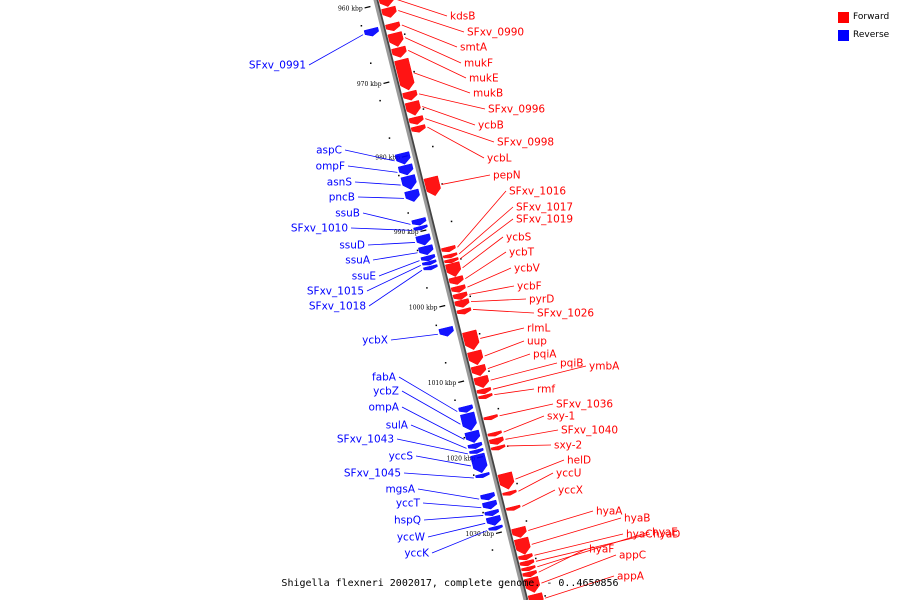 Image resolution: width=900 pixels, height=600 pixels. Describe the element at coordinates (527, 269) in the screenshot. I see `gene-label-ycbV: ycbV` at that location.